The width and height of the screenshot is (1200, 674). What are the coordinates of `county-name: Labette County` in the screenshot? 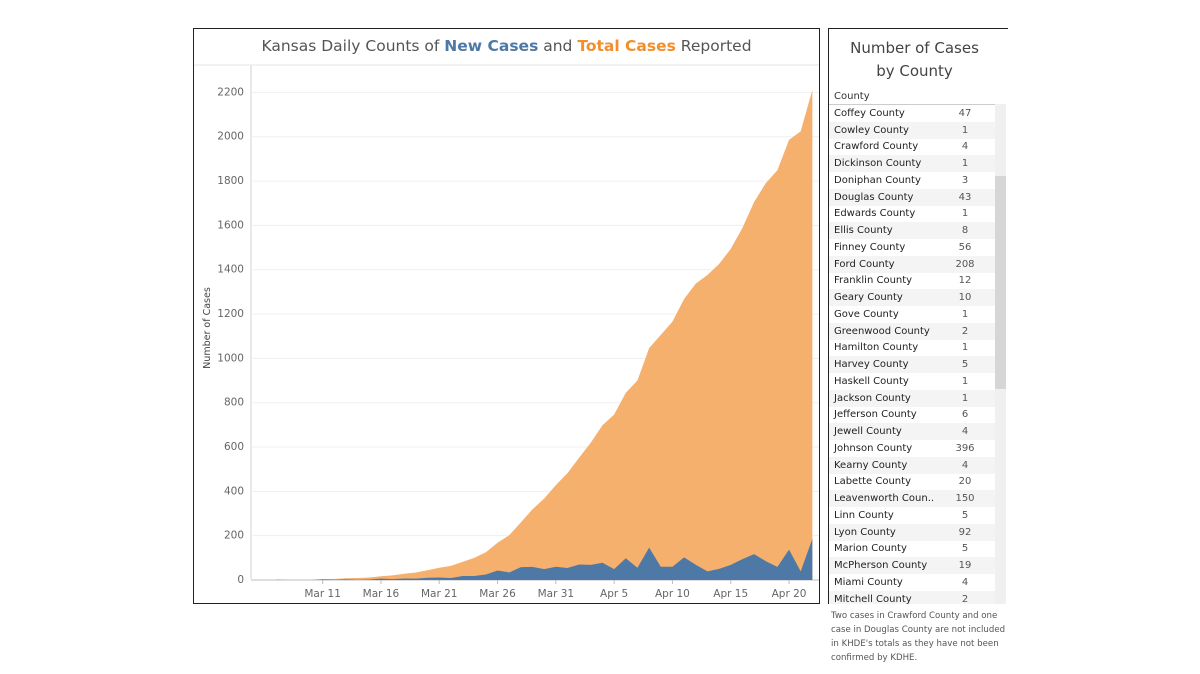 It's located at (872, 482).